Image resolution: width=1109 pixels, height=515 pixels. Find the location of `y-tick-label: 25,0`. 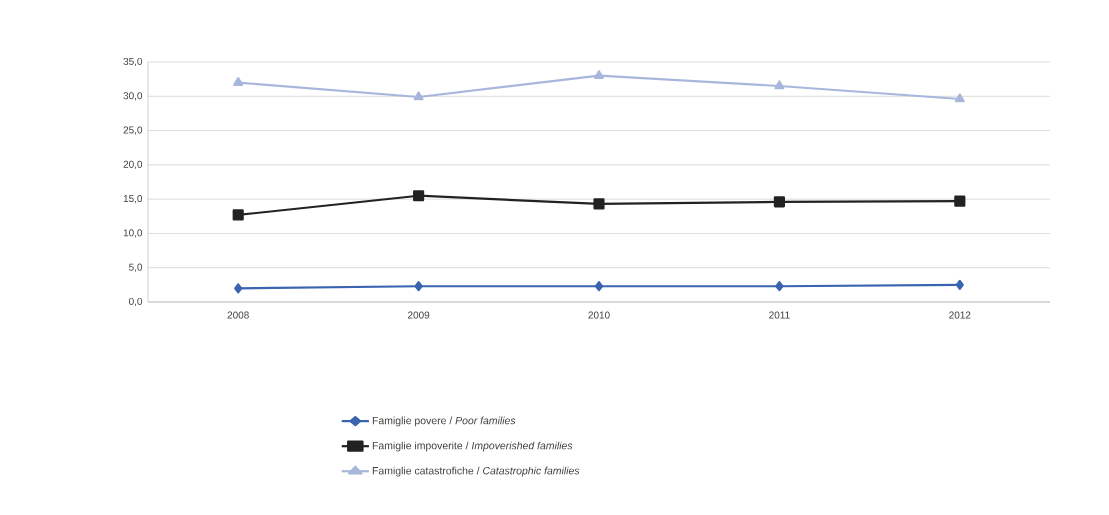

y-tick-label: 25,0 is located at coordinates (133, 130).